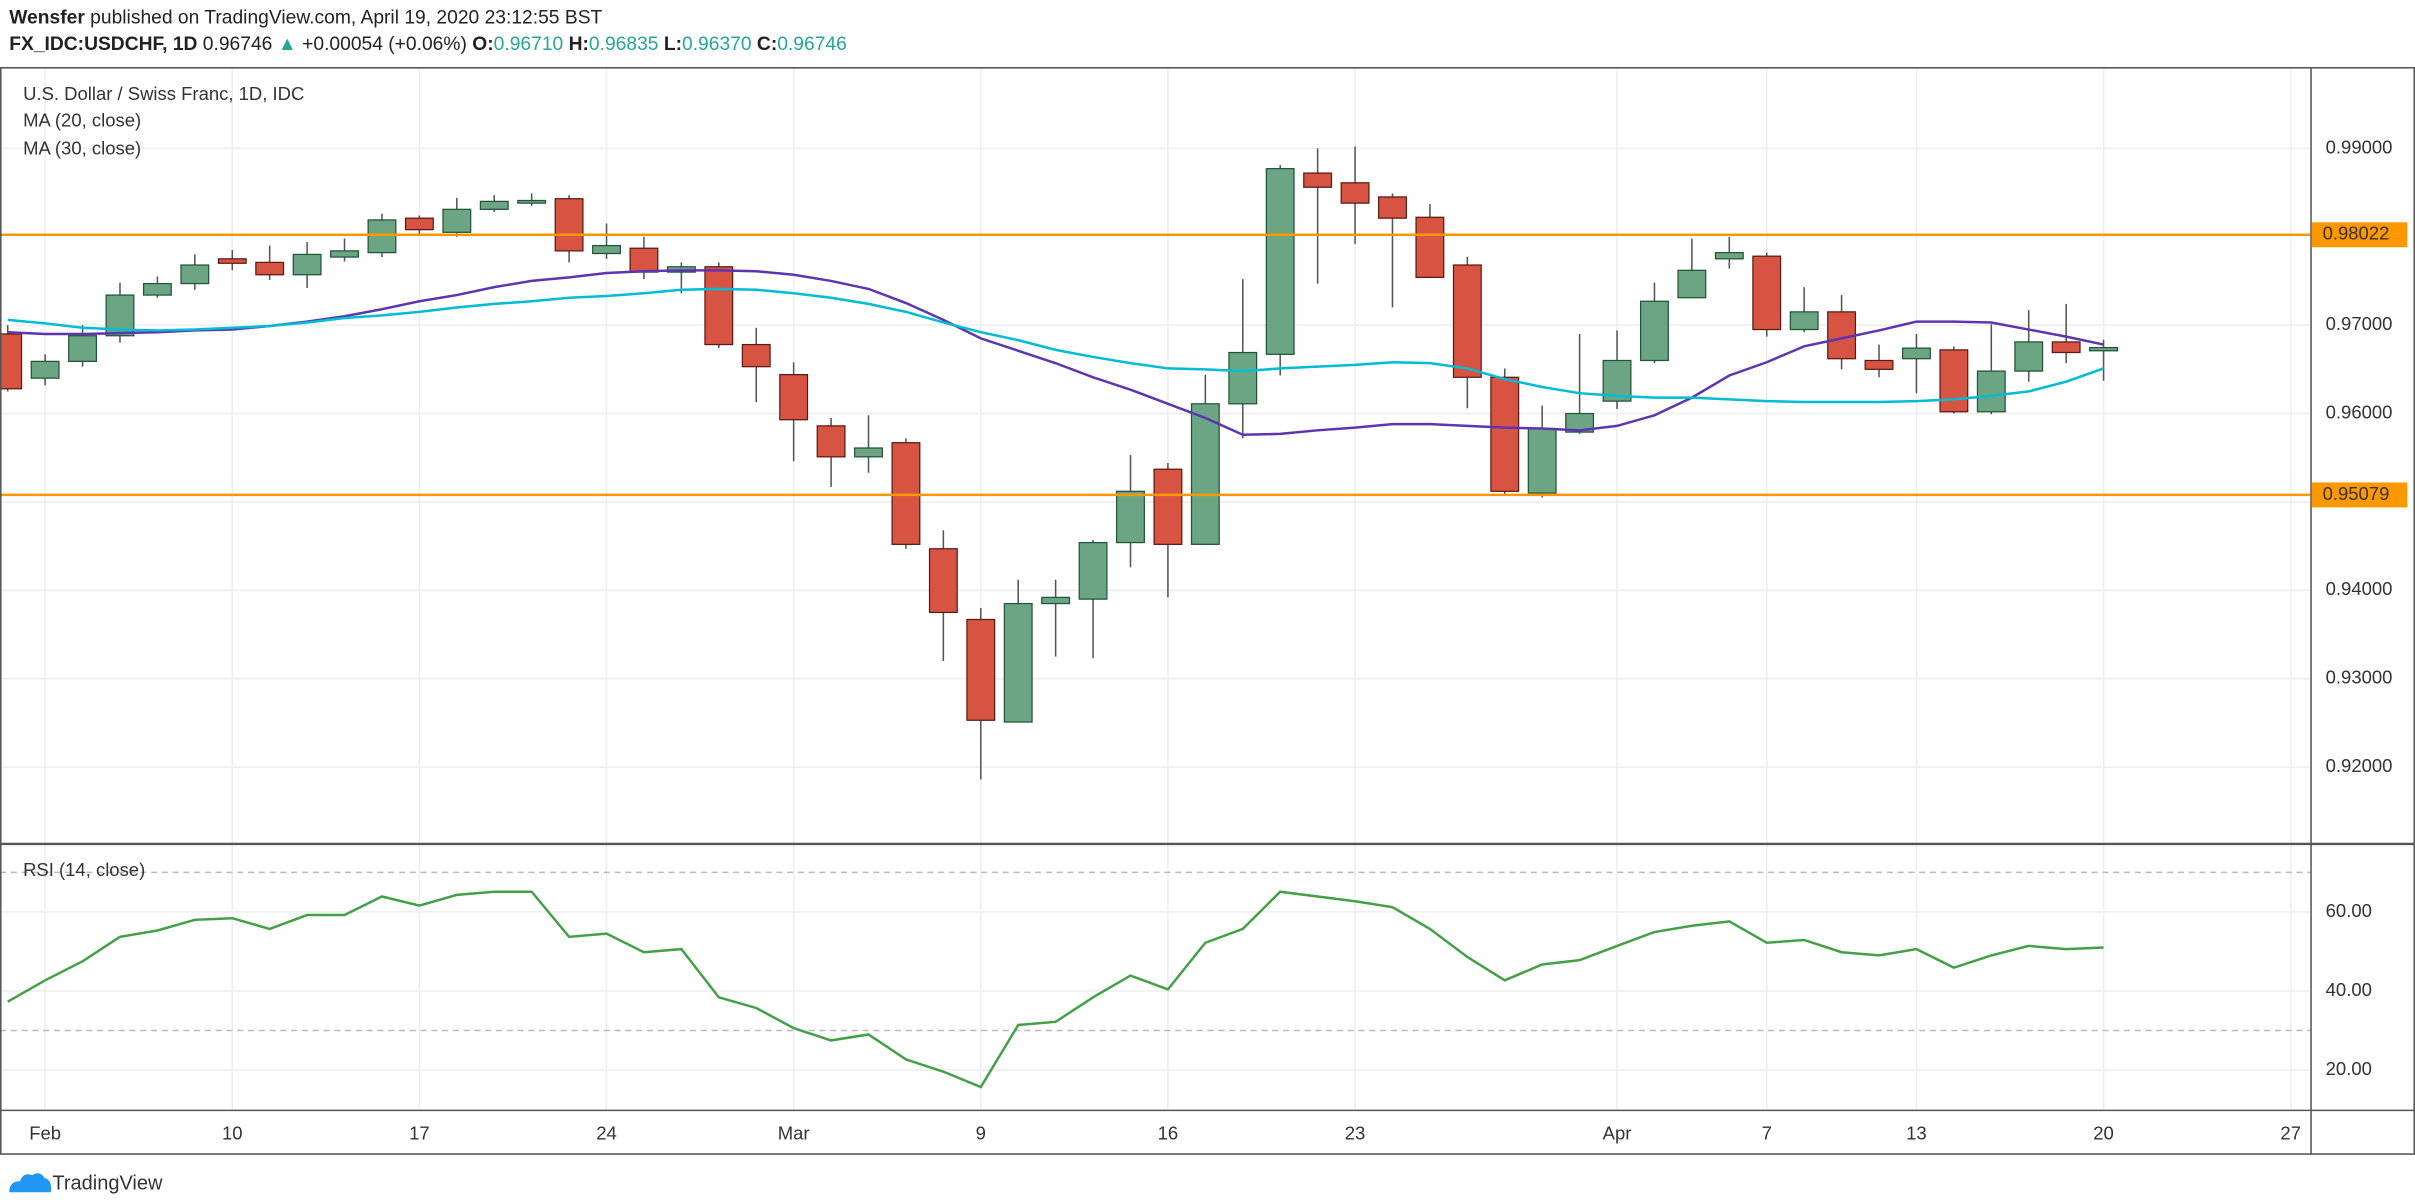 The height and width of the screenshot is (1200, 2415). I want to click on ohlc-value: 0.96835, so click(624, 44).